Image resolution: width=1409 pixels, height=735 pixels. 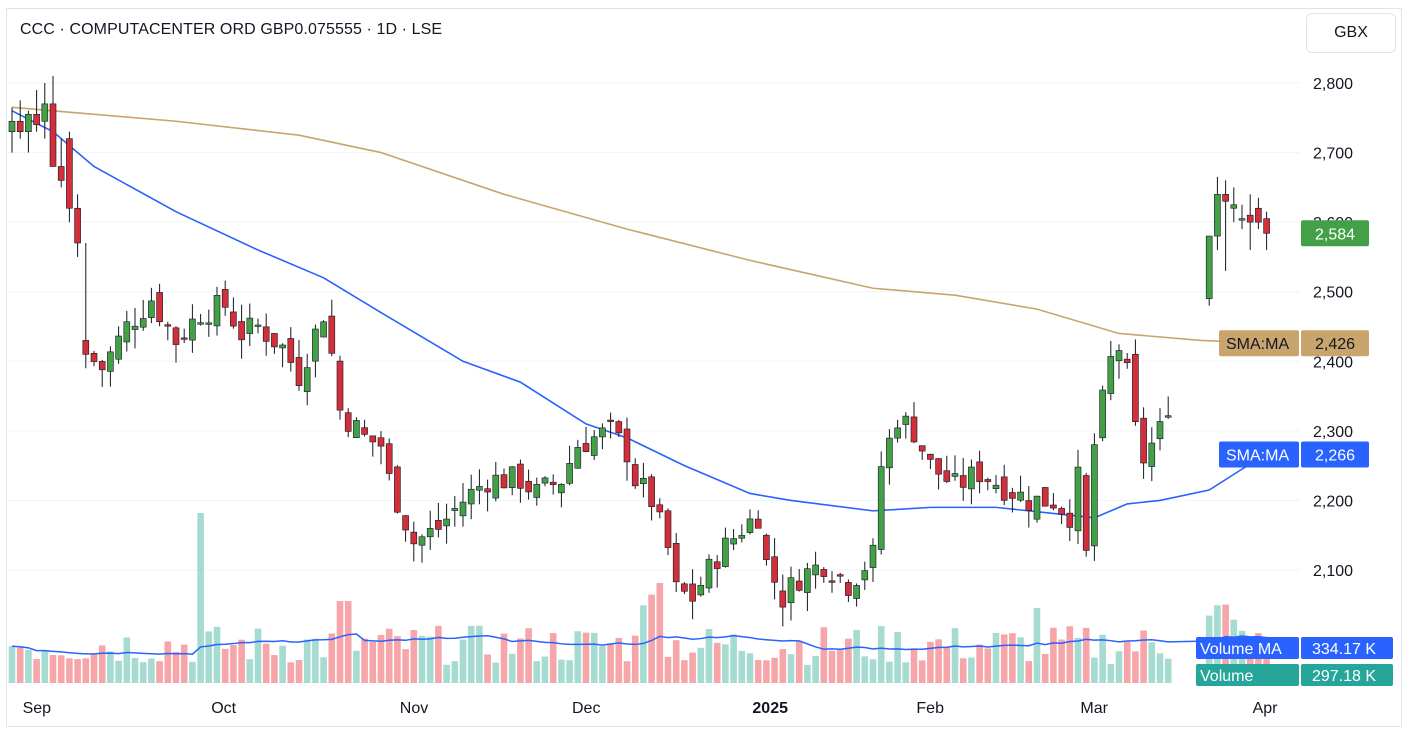 What do you see at coordinates (1351, 33) in the screenshot?
I see `currency-button: GBX` at bounding box center [1351, 33].